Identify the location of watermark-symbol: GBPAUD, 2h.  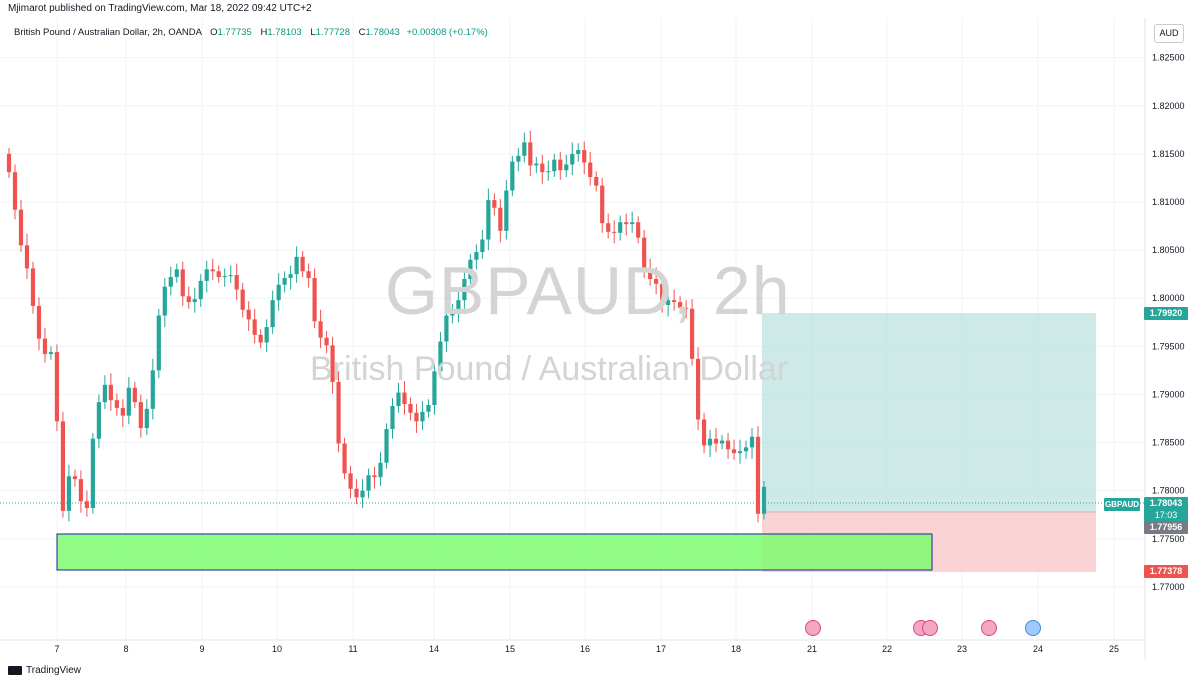
(588, 291).